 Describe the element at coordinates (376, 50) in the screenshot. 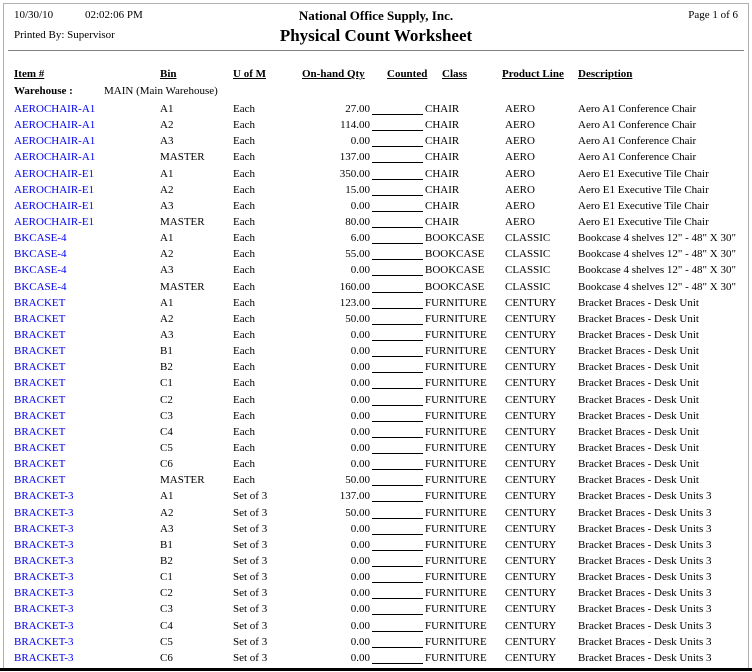

I see `header-divider` at that location.